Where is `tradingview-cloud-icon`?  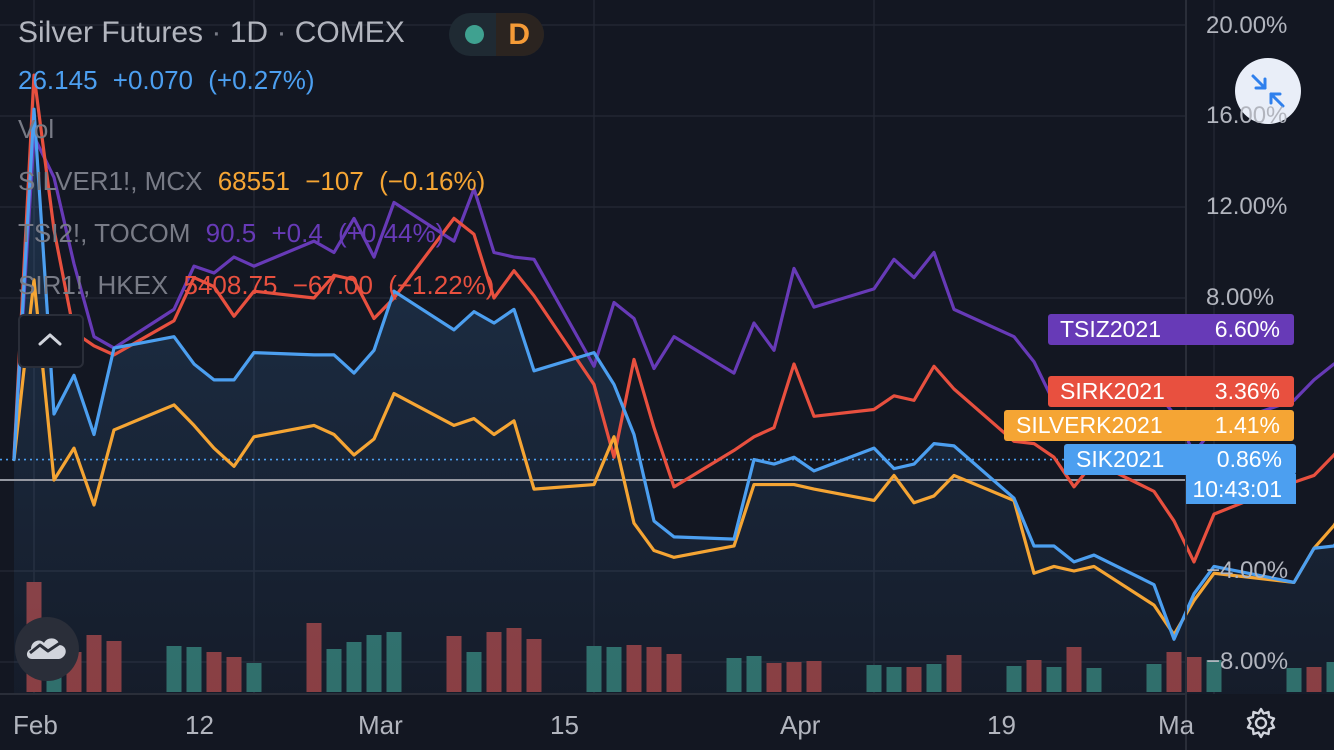
tradingview-cloud-icon is located at coordinates (46, 648).